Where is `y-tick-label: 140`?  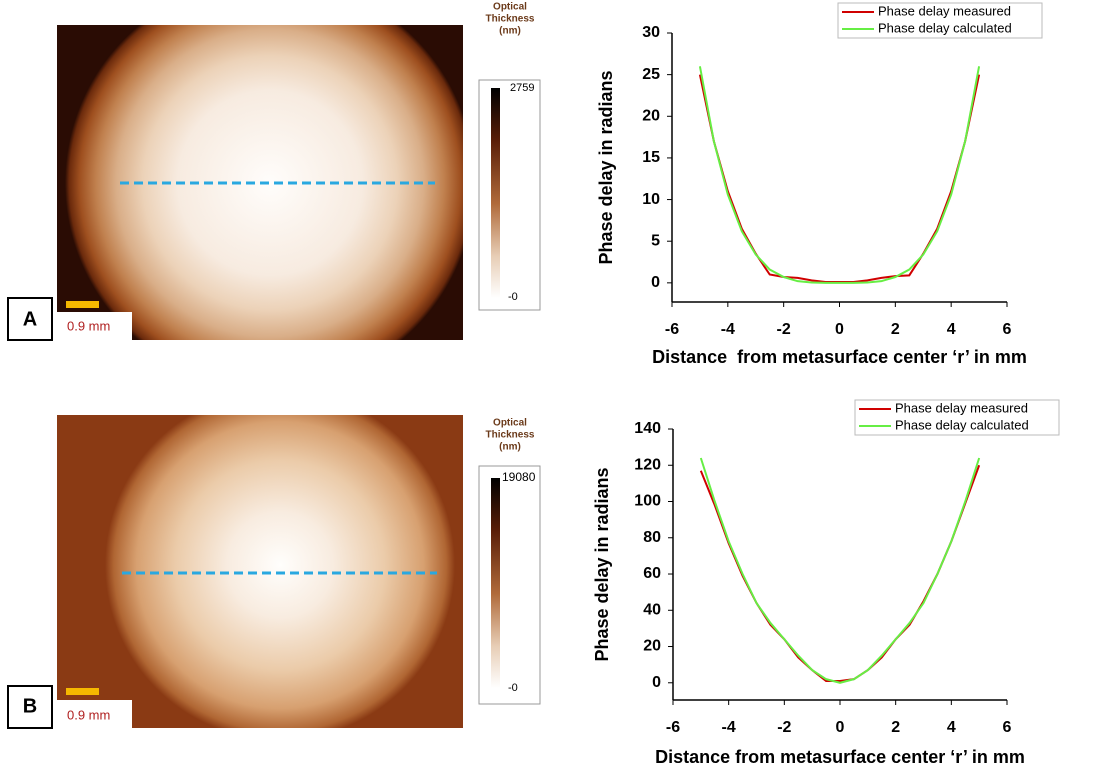
y-tick-label: 140 is located at coordinates (647, 428).